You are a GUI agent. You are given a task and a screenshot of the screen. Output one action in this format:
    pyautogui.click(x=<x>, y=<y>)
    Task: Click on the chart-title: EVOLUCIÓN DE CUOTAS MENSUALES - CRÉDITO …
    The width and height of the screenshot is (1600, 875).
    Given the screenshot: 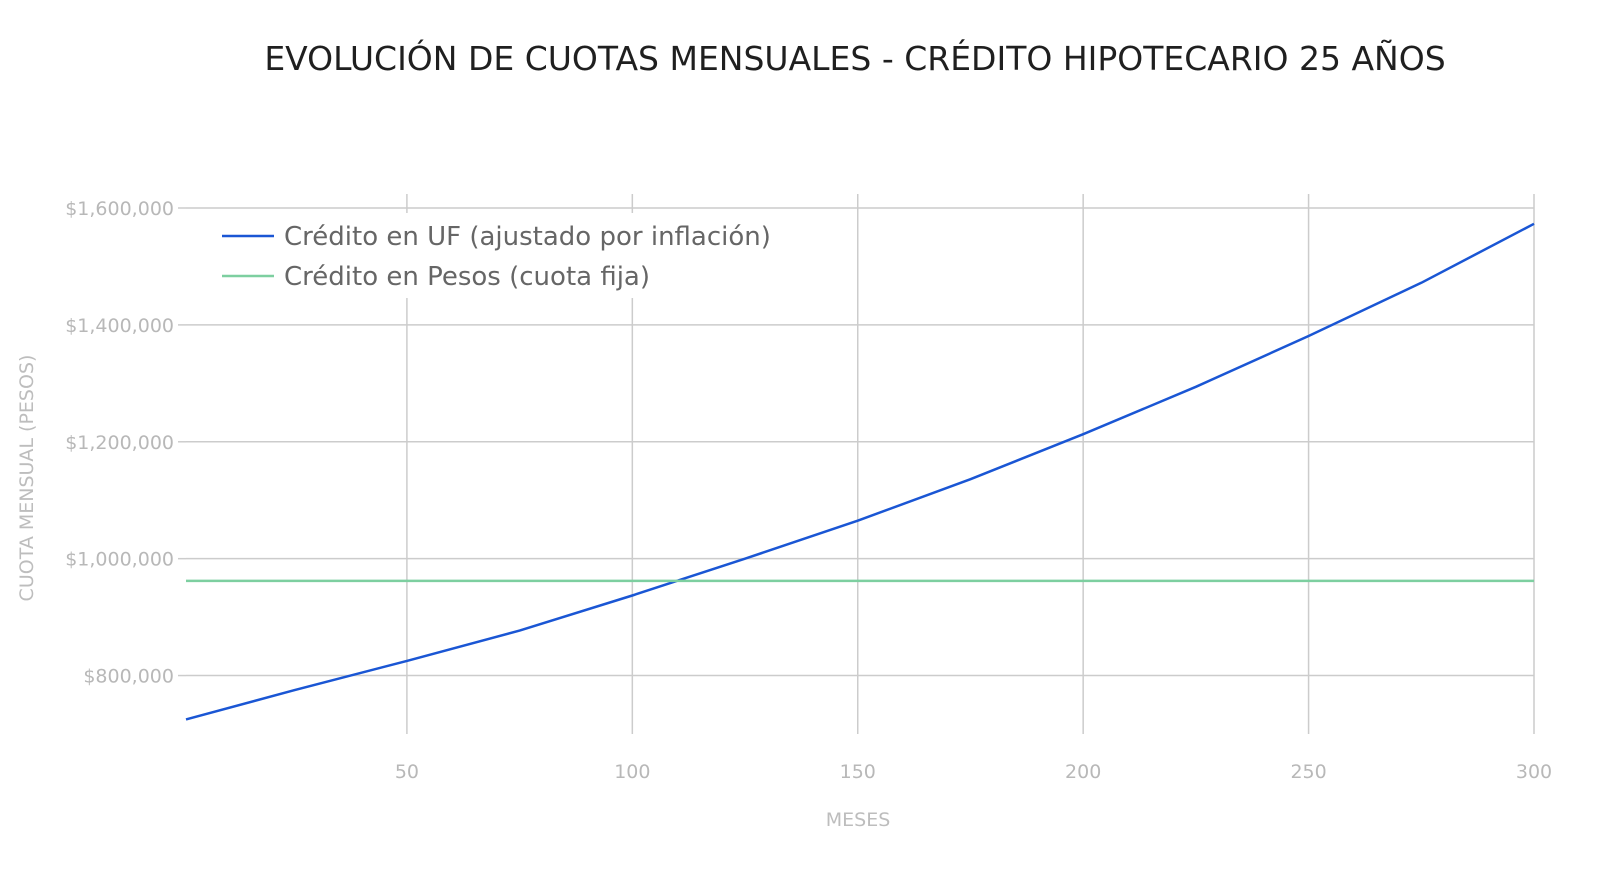 What is the action you would take?
    pyautogui.click(x=854, y=58)
    